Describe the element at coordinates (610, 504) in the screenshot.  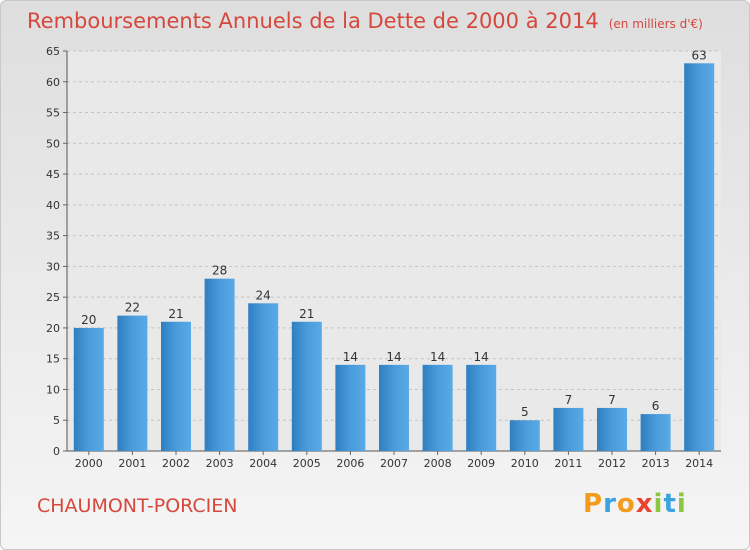
I see `logo-letter: r` at that location.